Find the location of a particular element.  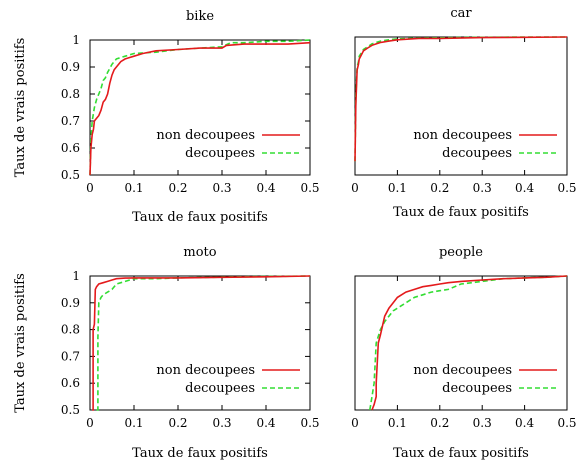

chart-title: bike is located at coordinates (200, 16).